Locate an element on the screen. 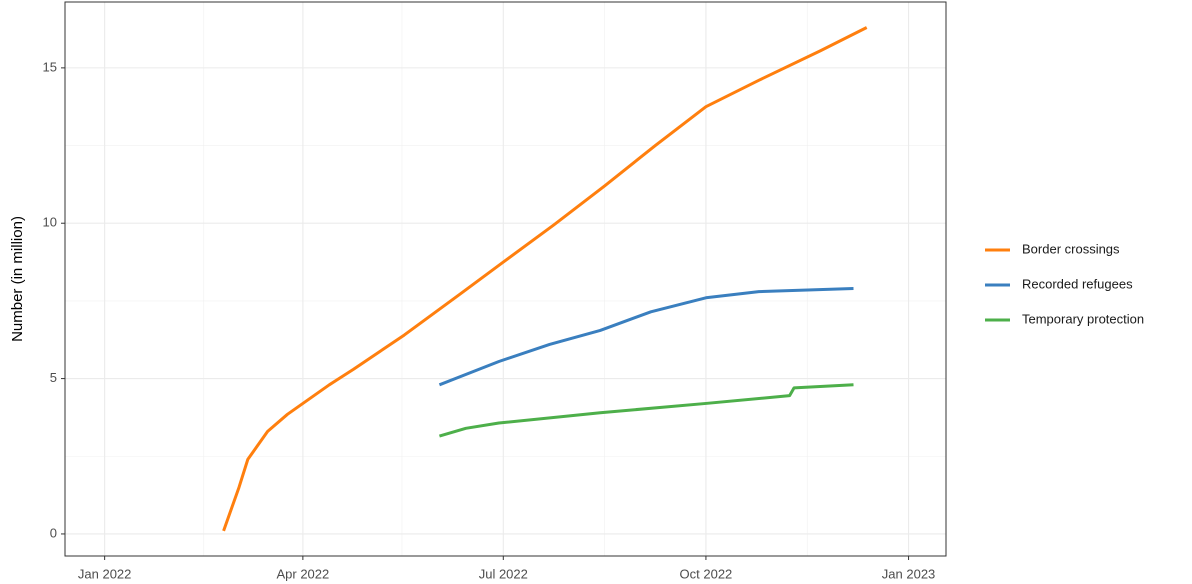 The image size is (1192, 584). x-tick-label: Oct 2022 is located at coordinates (706, 573).